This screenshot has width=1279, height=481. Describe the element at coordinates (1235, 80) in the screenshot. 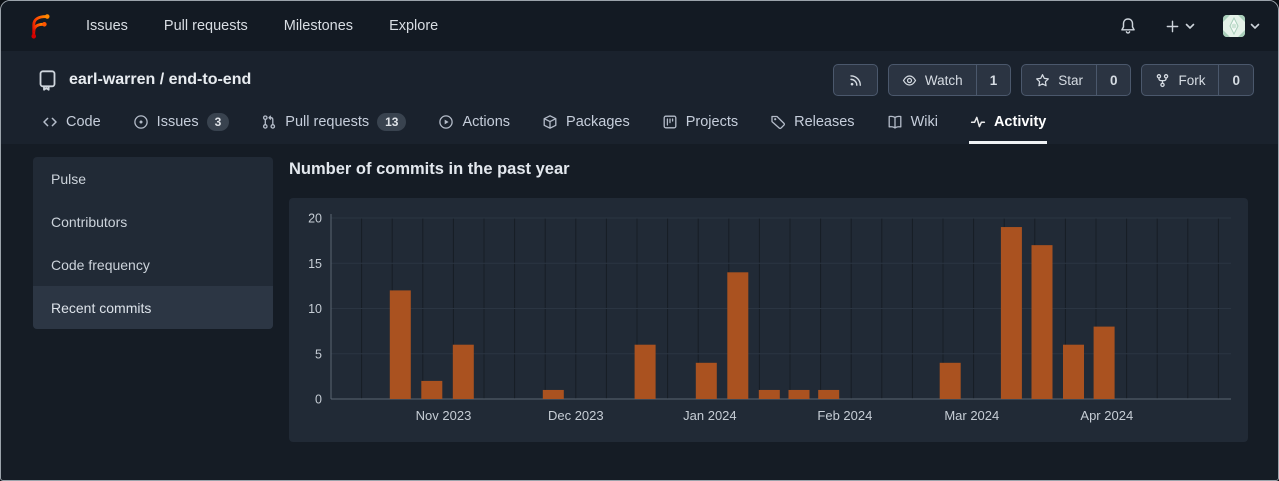

I see `fork-count: 0` at that location.